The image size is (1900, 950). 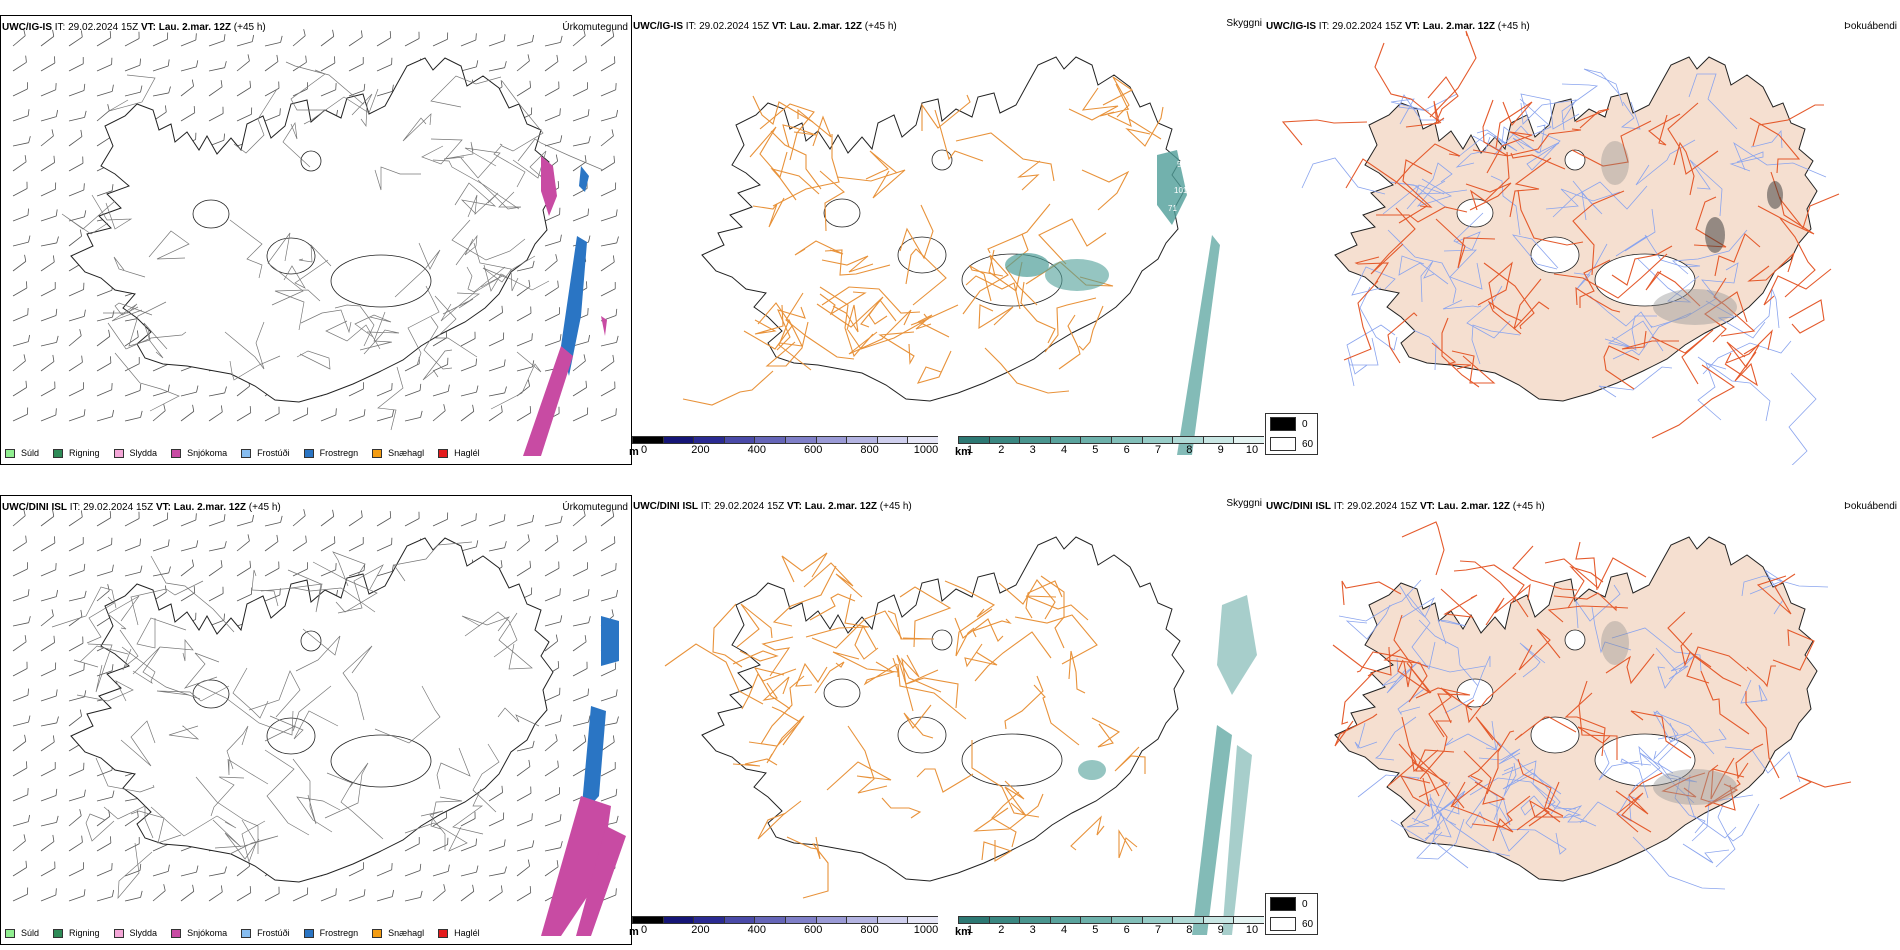 I want to click on legend-item: Frostregn, so click(x=330, y=453).